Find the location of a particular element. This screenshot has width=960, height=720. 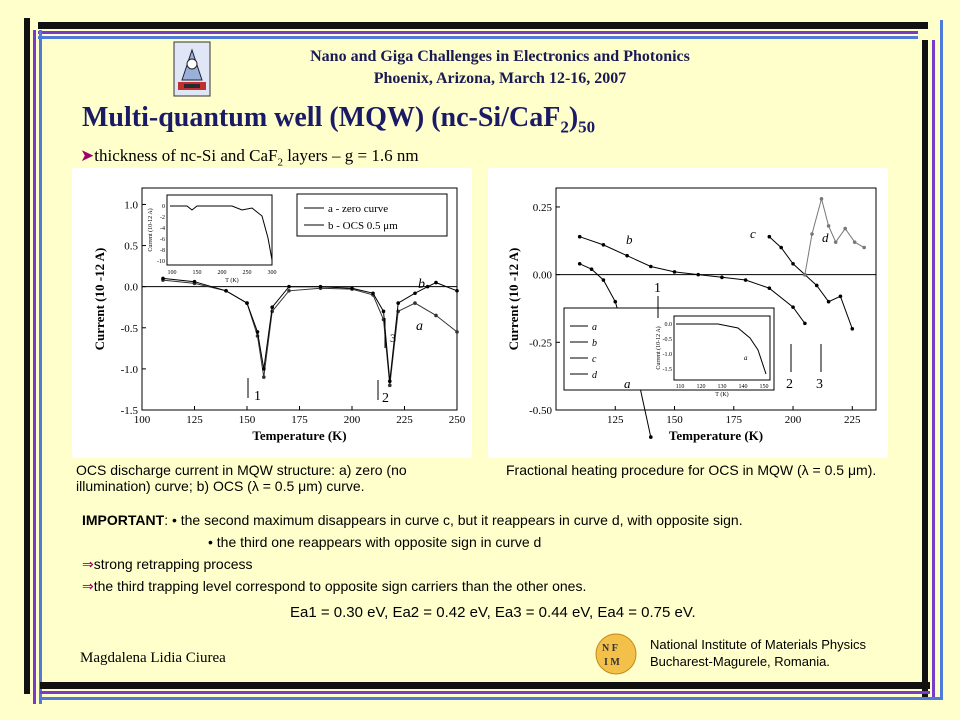

curve-label-d: d is located at coordinates (825, 237).